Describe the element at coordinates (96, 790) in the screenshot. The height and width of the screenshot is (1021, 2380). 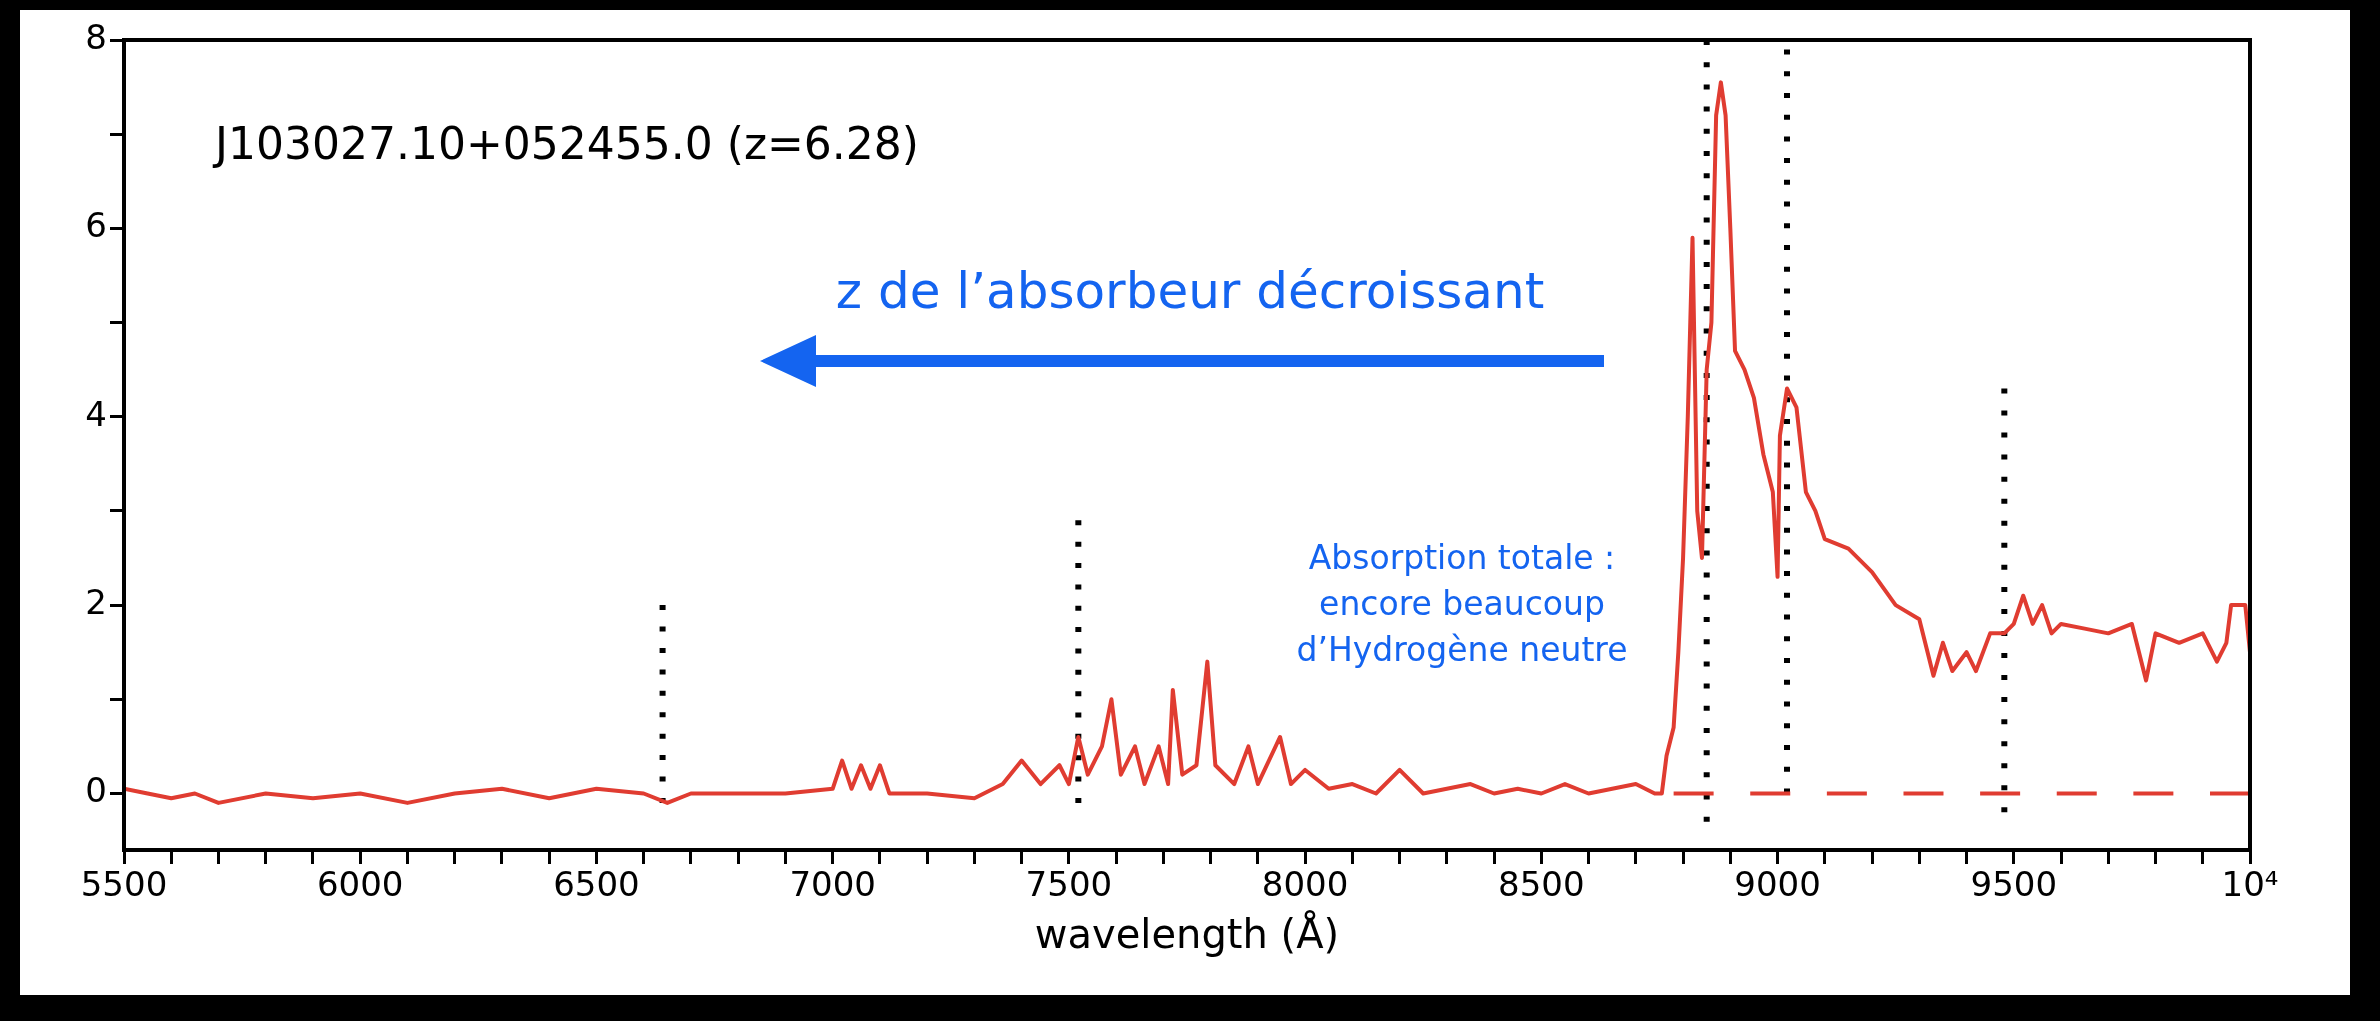
I see `y-tick-label: 0` at that location.